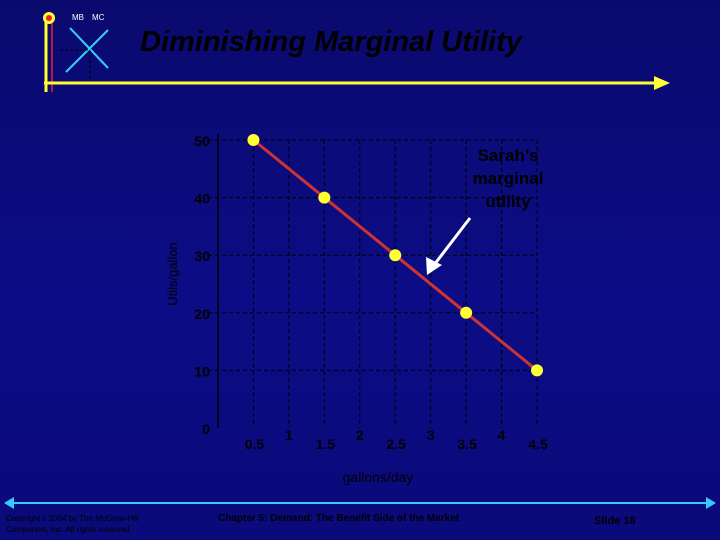 The width and height of the screenshot is (720, 540). I want to click on copyright-line-1: Copyright c 2004 by The McGraw-Hill, so click(72, 518).